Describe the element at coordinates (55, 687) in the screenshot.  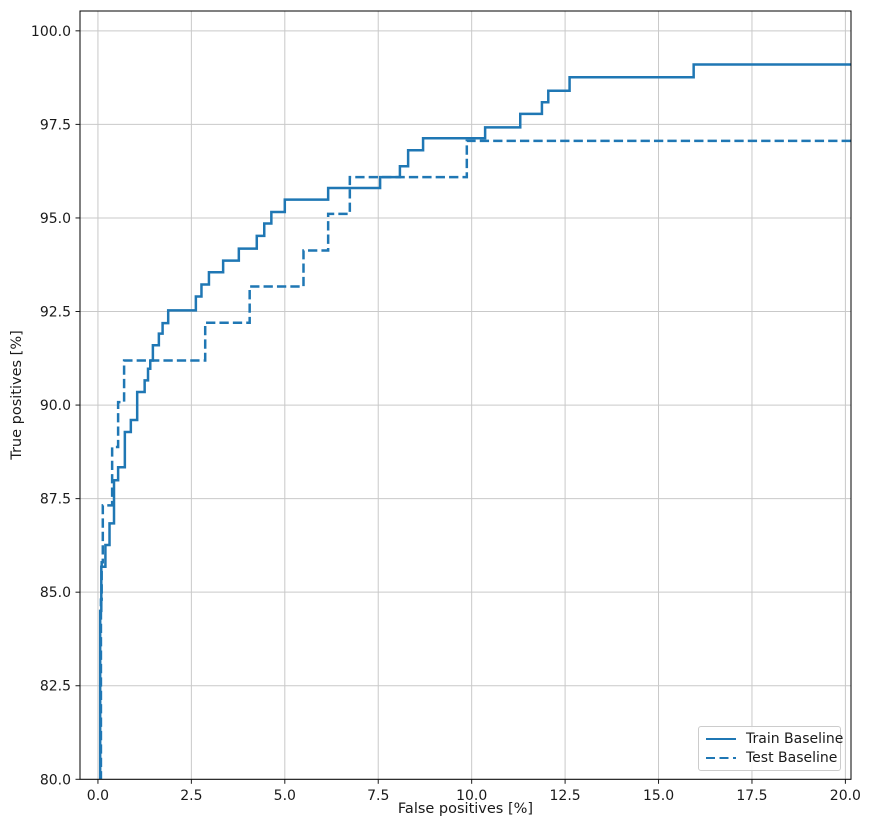
I see `y-tick-label: 82.5` at that location.